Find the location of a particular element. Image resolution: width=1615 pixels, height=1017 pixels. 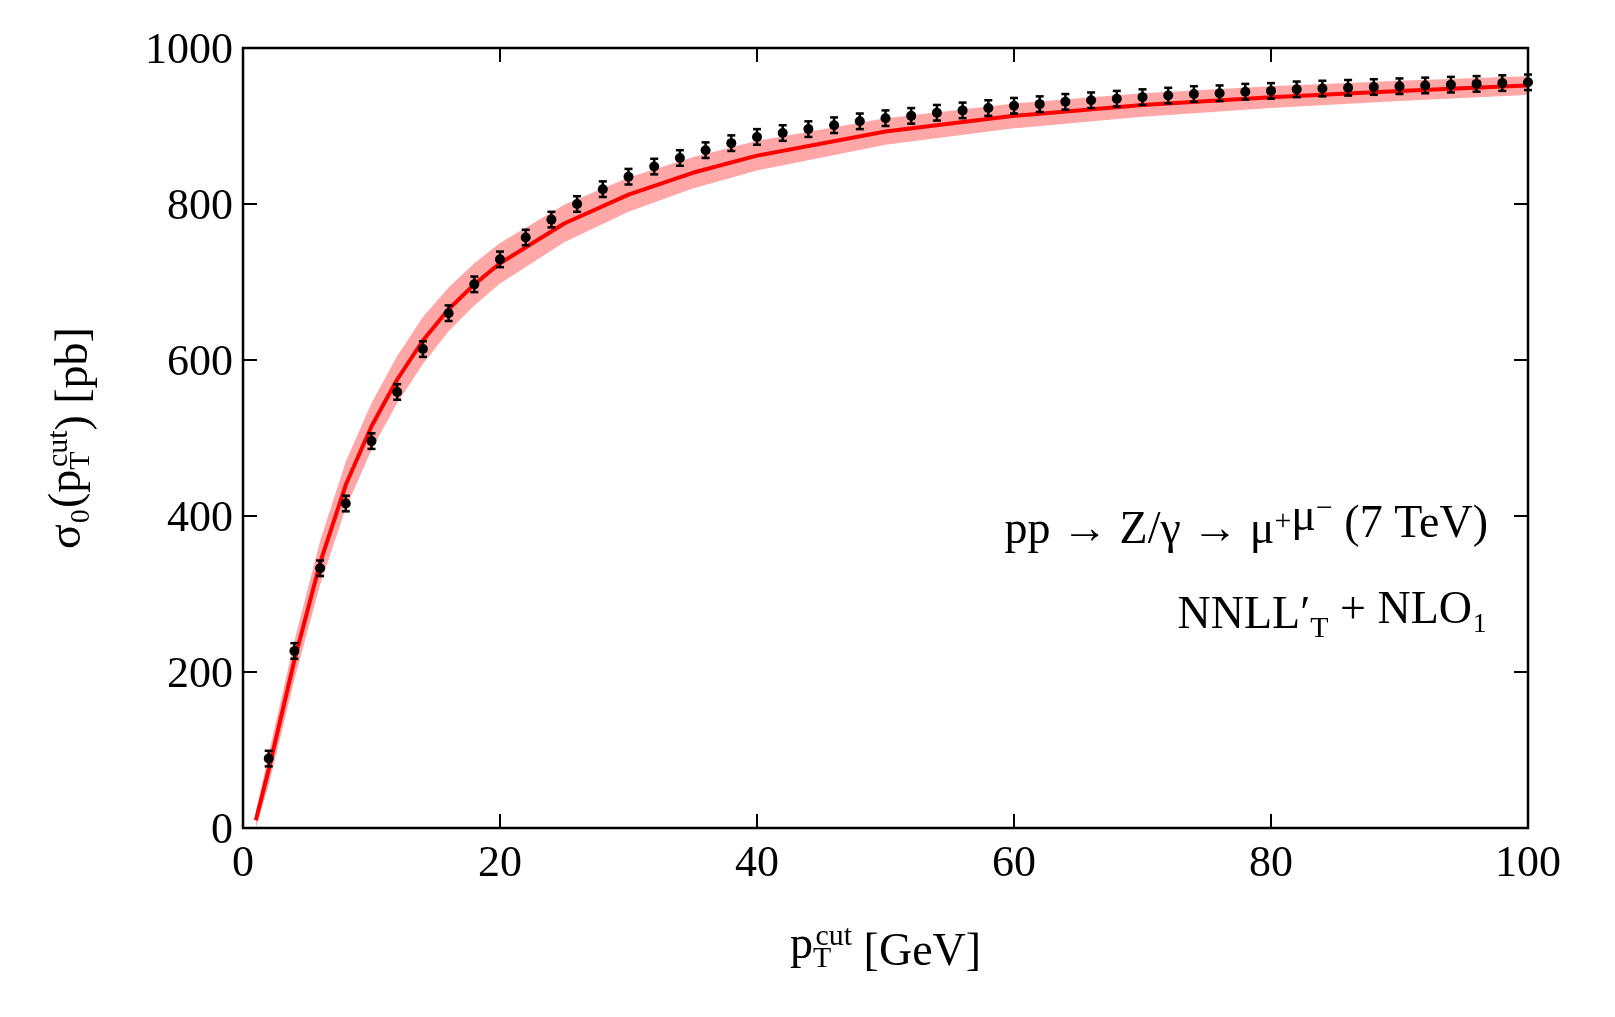

x-tick-label: 20 is located at coordinates (500, 861).